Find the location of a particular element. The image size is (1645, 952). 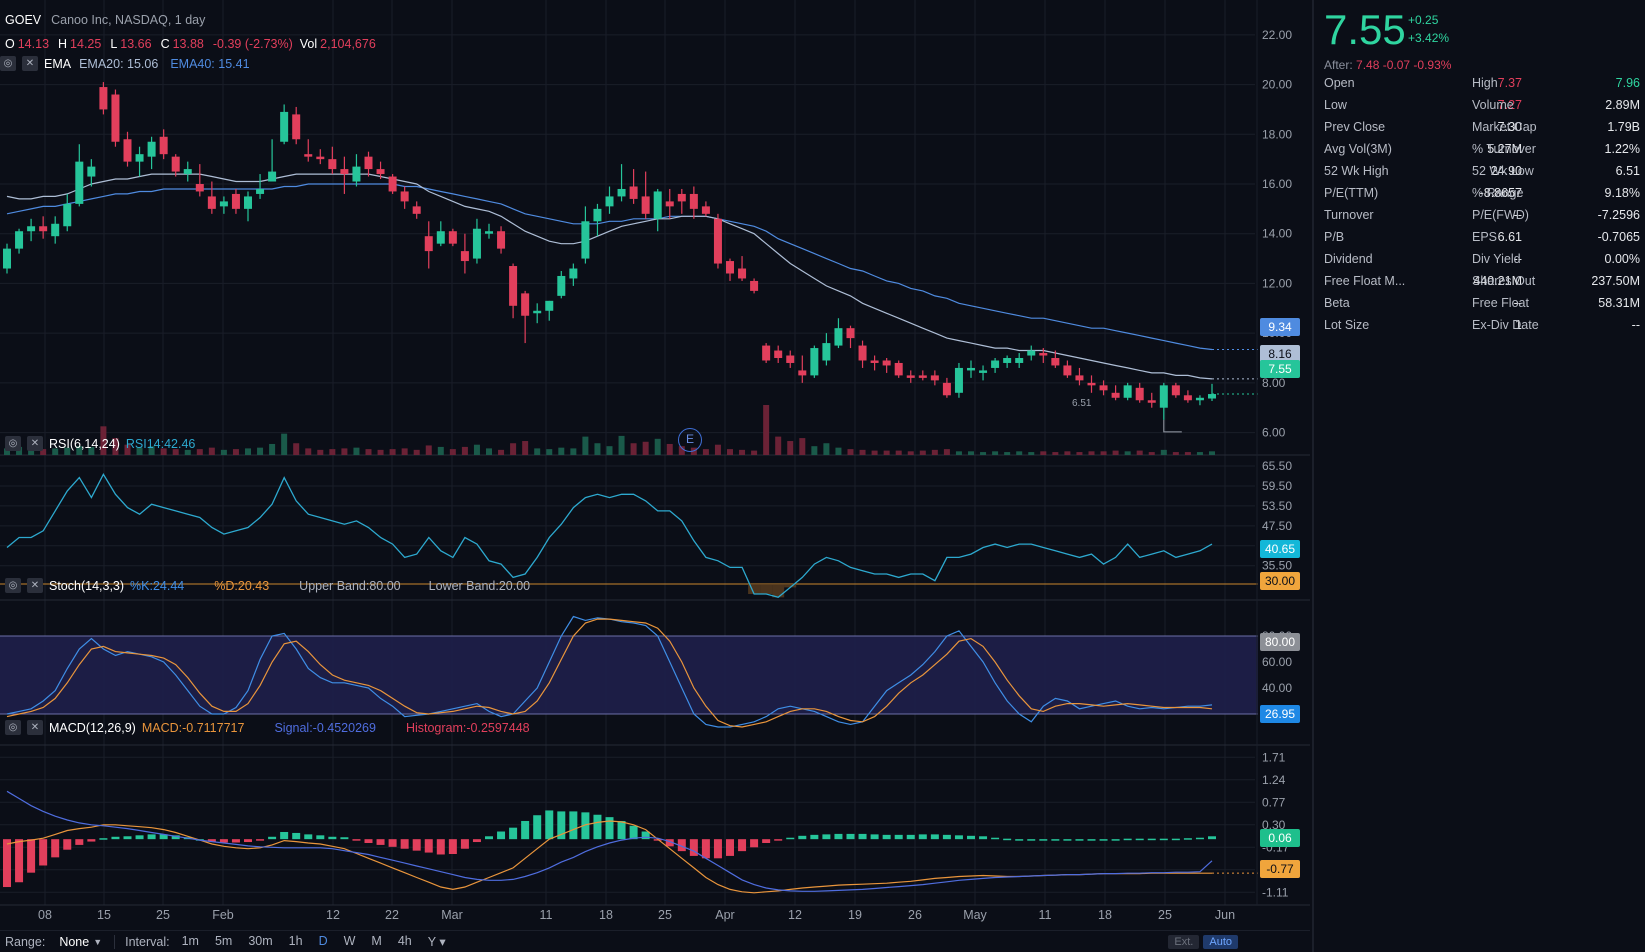

stat-value: 5.27M is located at coordinates (1504, 149).